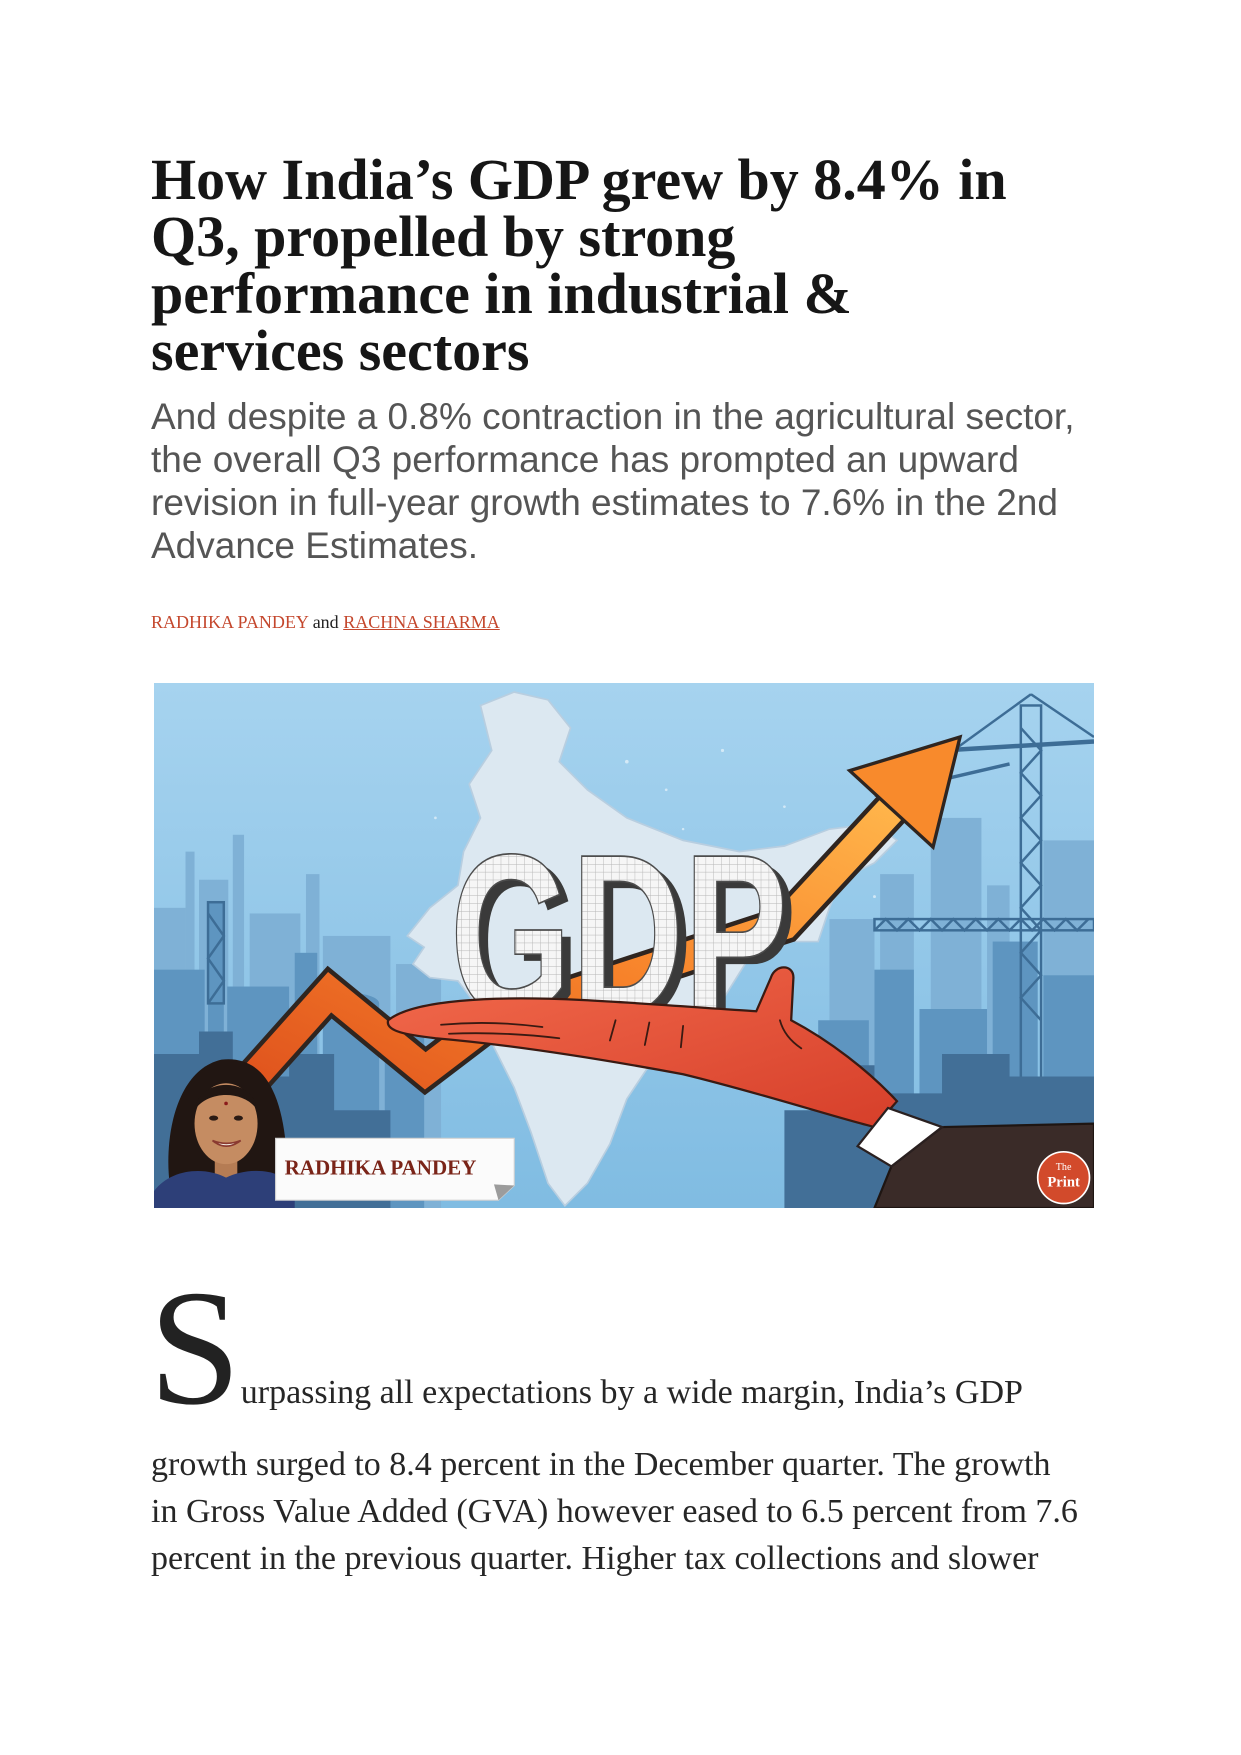  Describe the element at coordinates (381, 1167) in the screenshot. I see `portrait-label-text: RADHIKA PANDEY` at that location.